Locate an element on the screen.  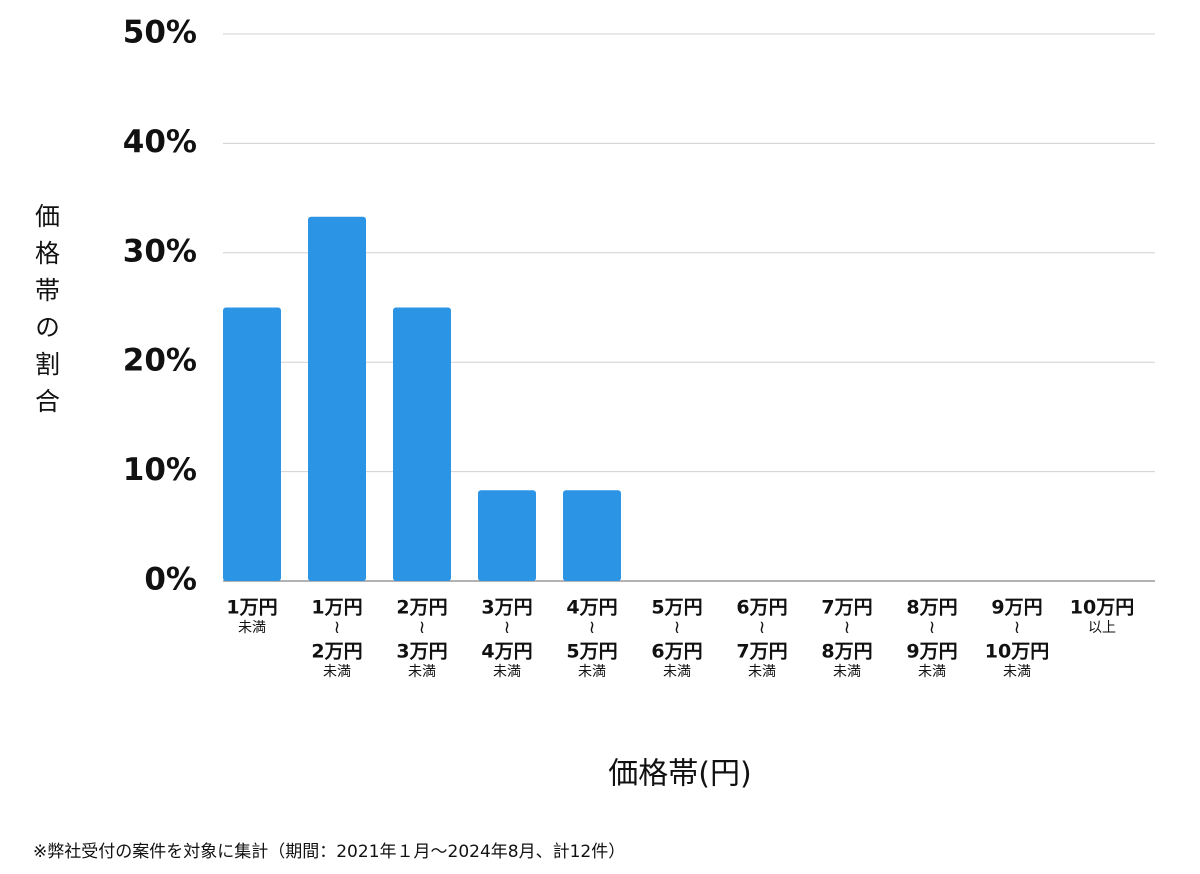
y-tick-label: 10% is located at coordinates (160, 470).